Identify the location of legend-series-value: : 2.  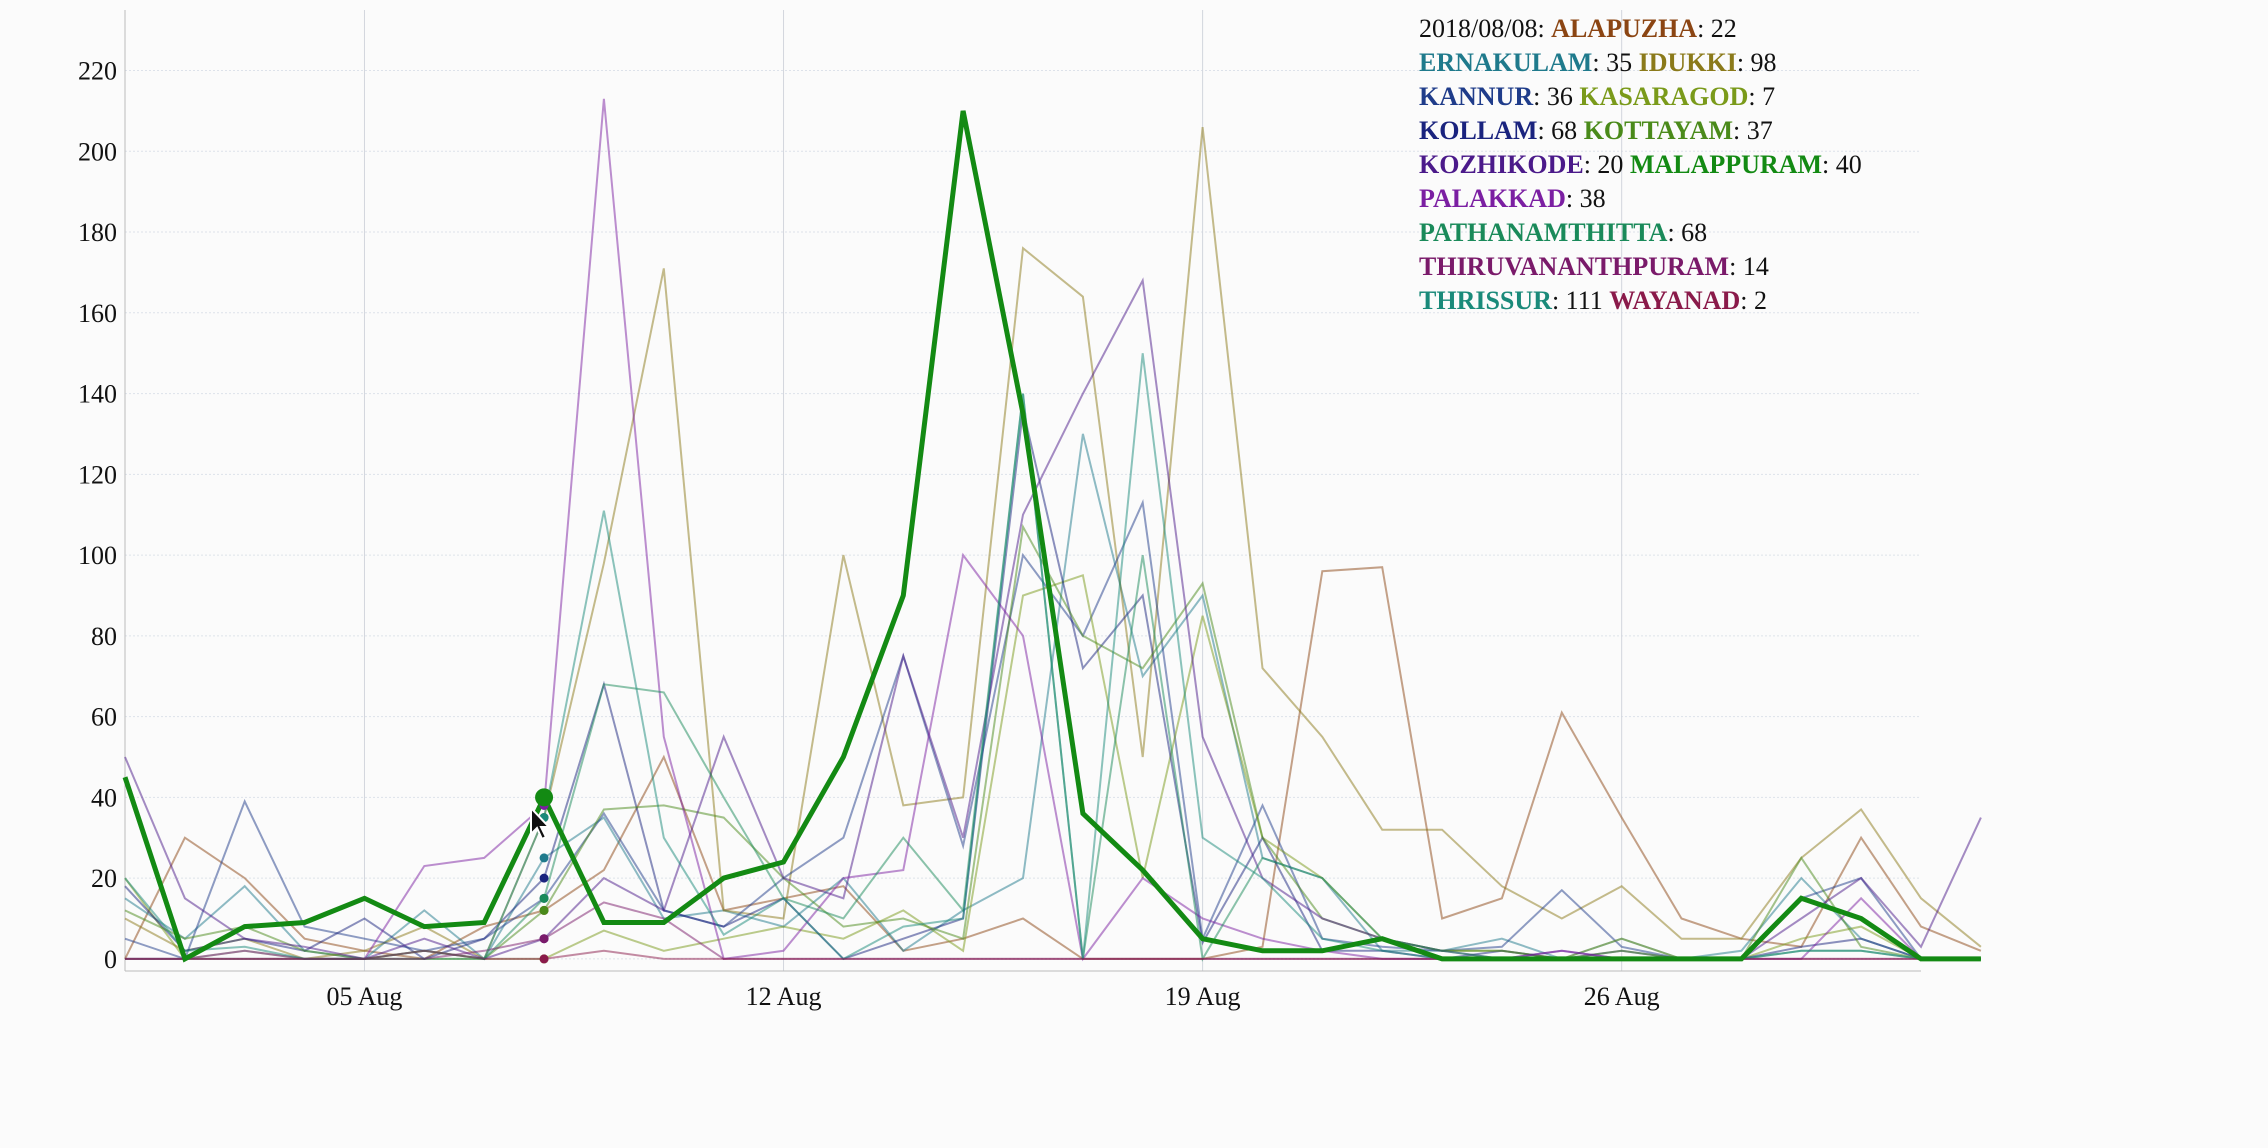
(1753, 300).